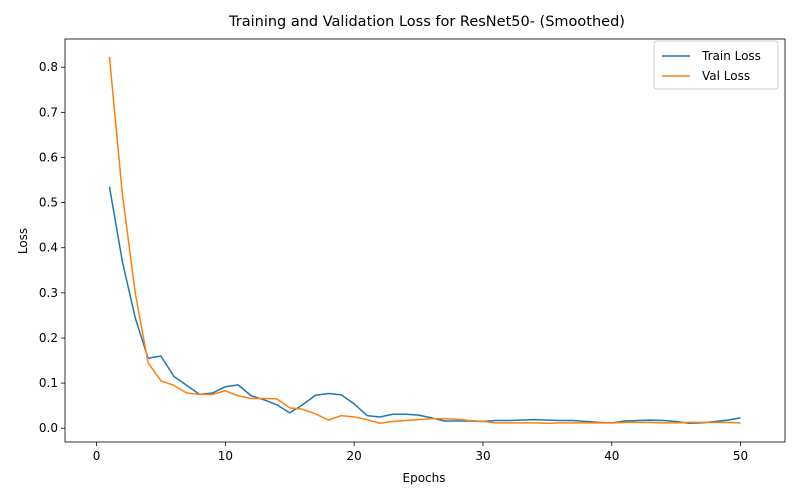 This screenshot has height=500, width=800. I want to click on x-tick-label: 10, so click(225, 456).